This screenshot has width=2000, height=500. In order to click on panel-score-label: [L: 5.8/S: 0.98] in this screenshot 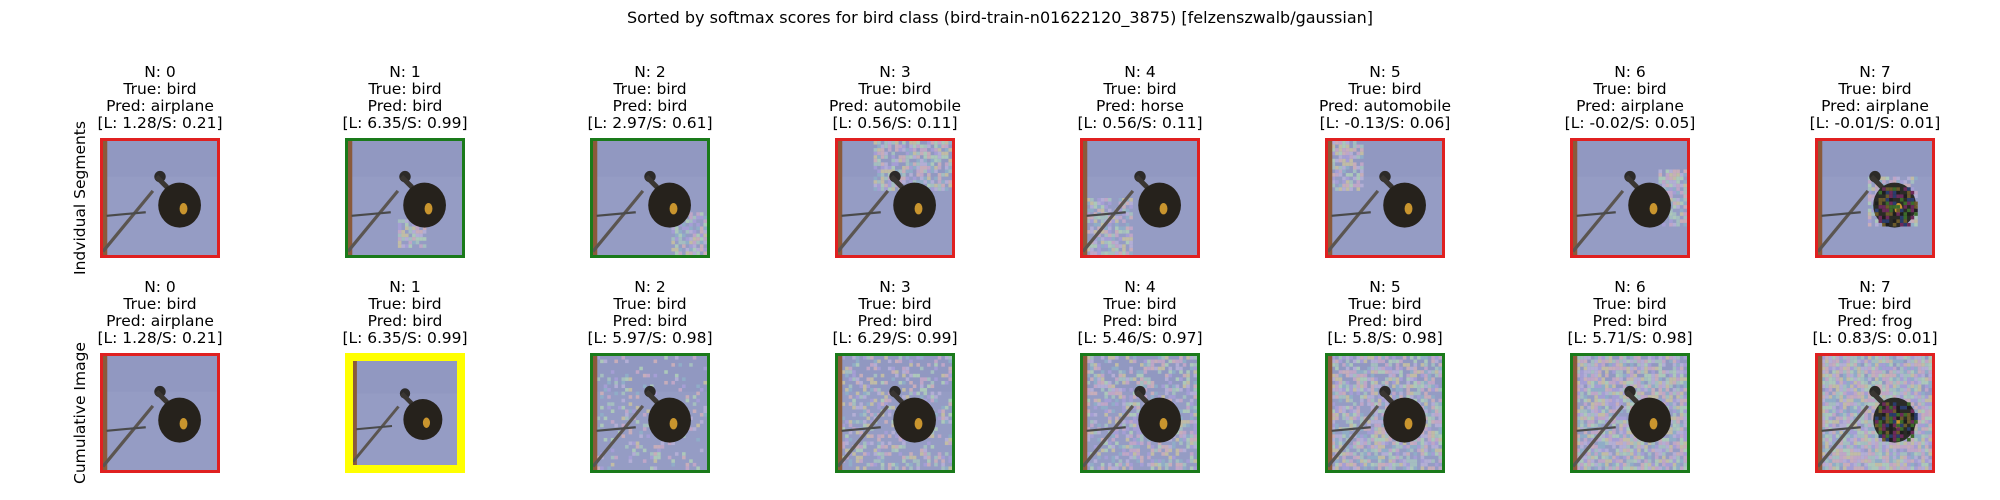, I will do `click(1385, 338)`.